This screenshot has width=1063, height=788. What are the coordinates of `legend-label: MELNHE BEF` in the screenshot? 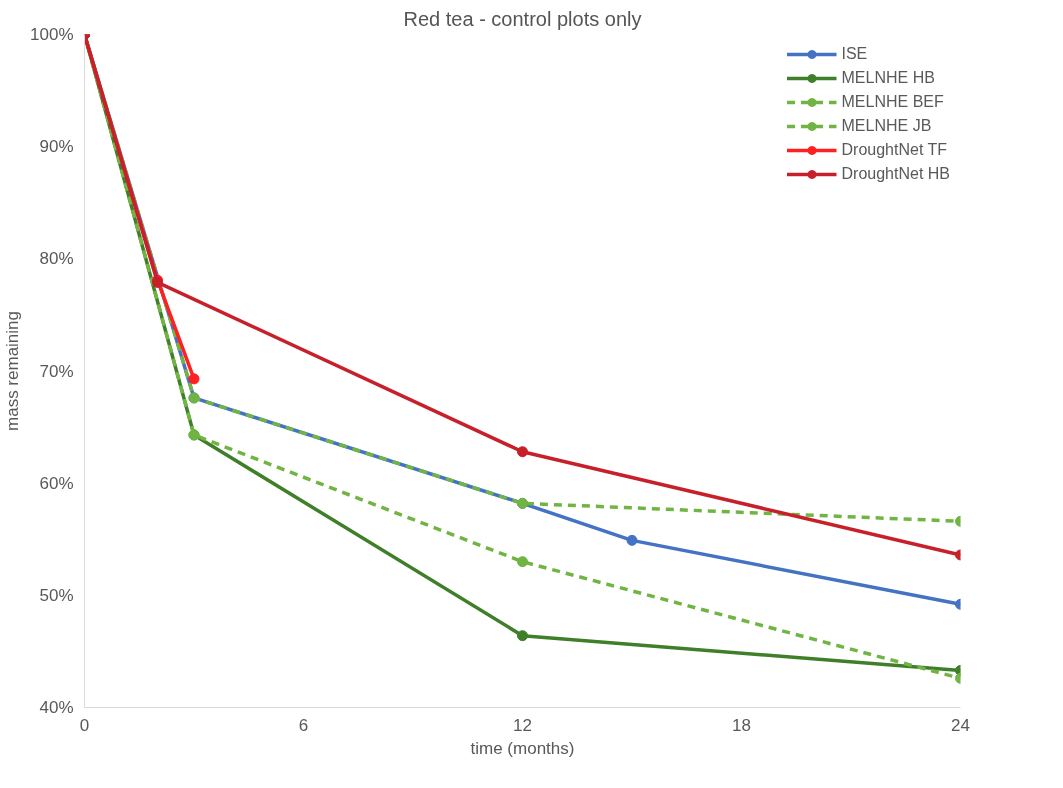 It's located at (892, 102).